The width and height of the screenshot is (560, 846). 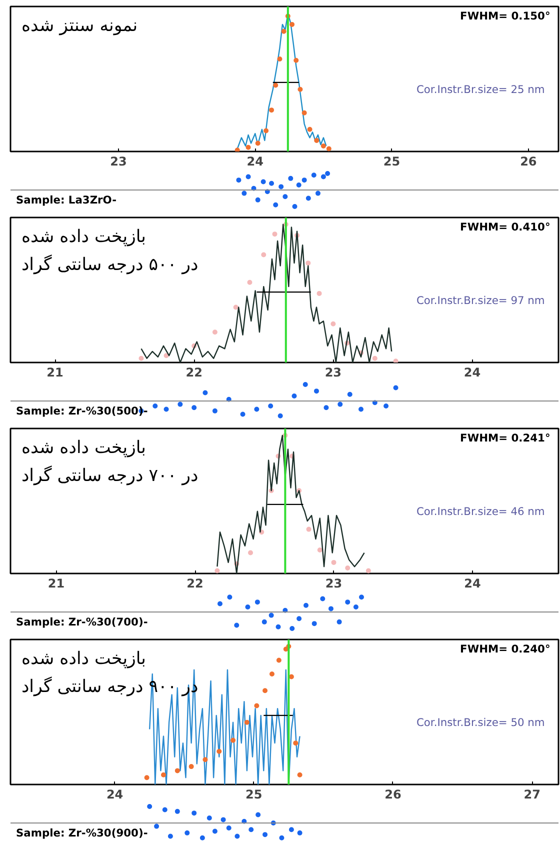 What do you see at coordinates (505, 227) in the screenshot?
I see `annotation: FWHM= 0.410°` at bounding box center [505, 227].